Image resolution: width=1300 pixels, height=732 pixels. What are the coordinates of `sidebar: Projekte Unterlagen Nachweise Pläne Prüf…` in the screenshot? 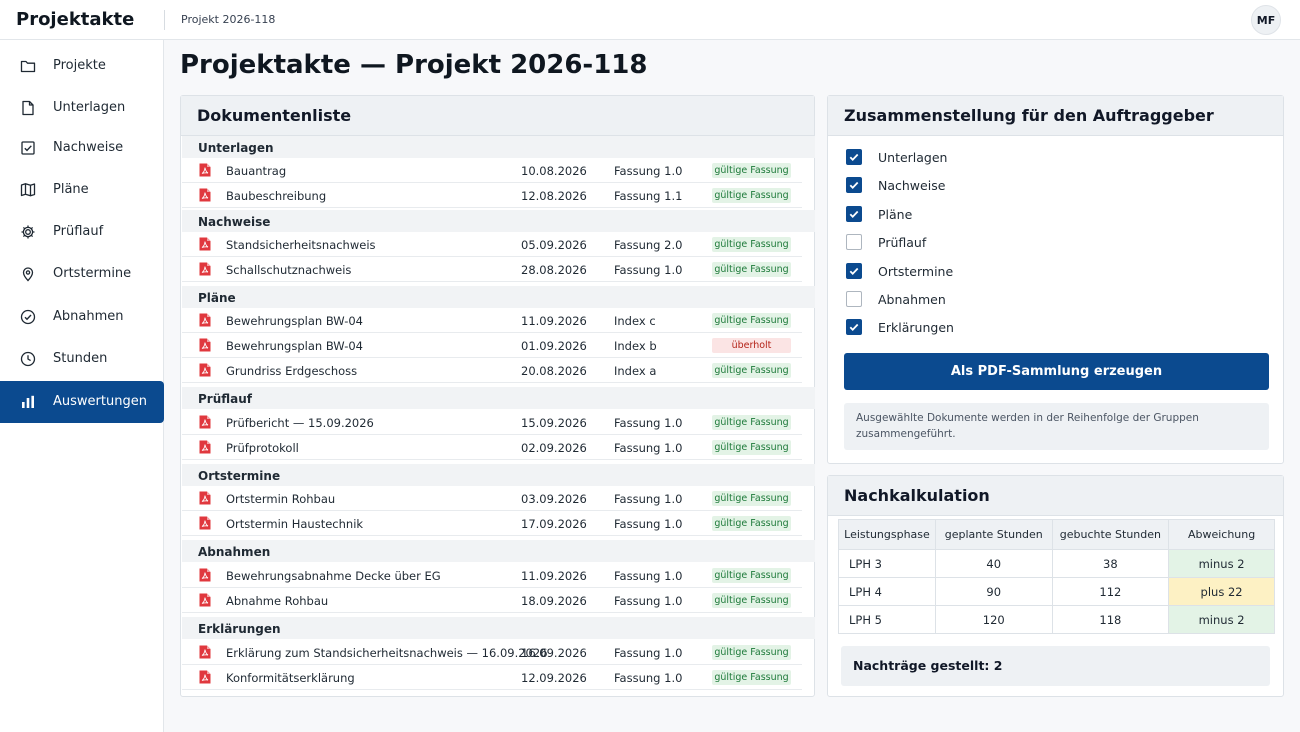 It's located at (82, 386).